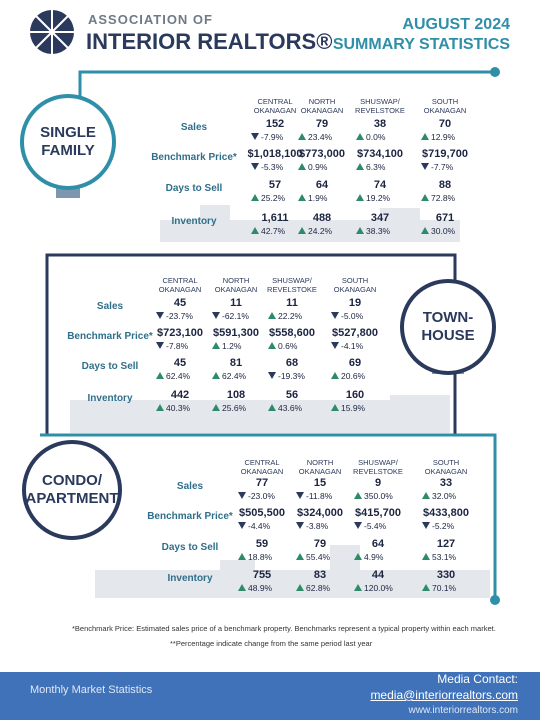 Image resolution: width=540 pixels, height=720 pixels. Describe the element at coordinates (292, 395) in the screenshot. I see `stat-value: 56` at that location.